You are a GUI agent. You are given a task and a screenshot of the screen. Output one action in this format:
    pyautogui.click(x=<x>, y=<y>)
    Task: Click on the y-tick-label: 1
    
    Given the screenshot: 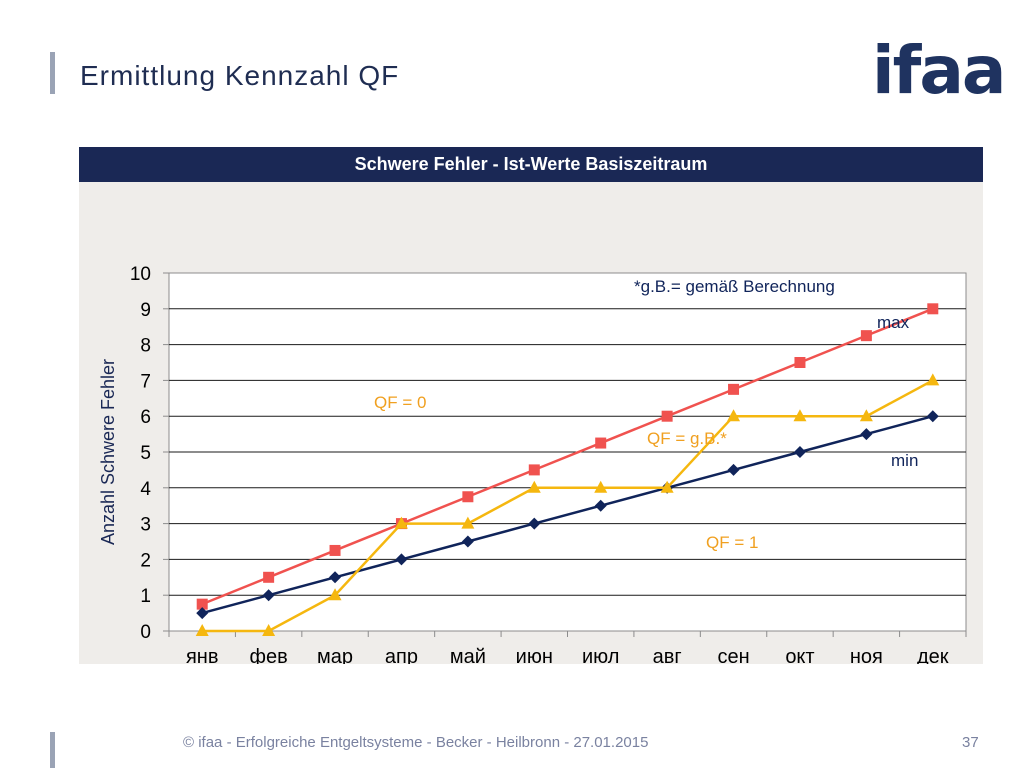 What is the action you would take?
    pyautogui.click(x=145, y=596)
    